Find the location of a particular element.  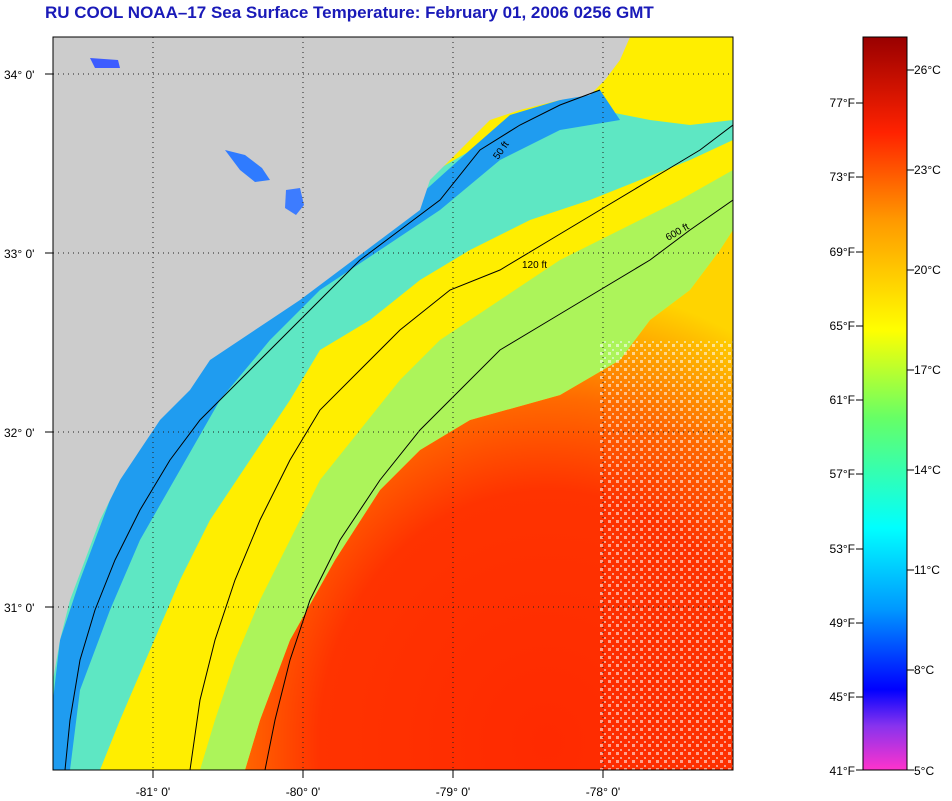

lat-label-32: 32° 0' is located at coordinates (19, 433).